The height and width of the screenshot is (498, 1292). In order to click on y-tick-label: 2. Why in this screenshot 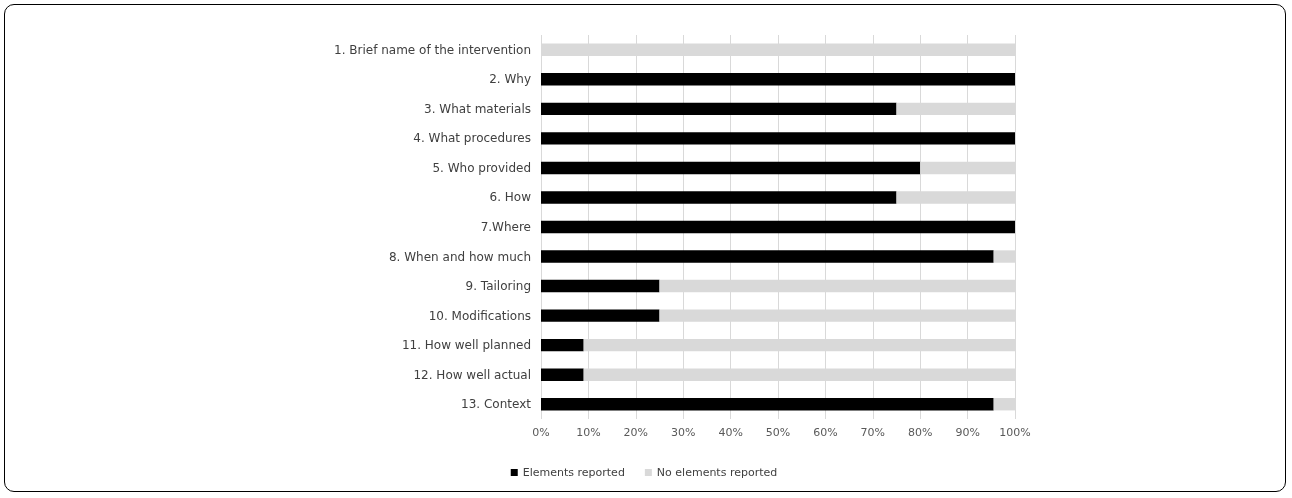, I will do `click(510, 79)`.